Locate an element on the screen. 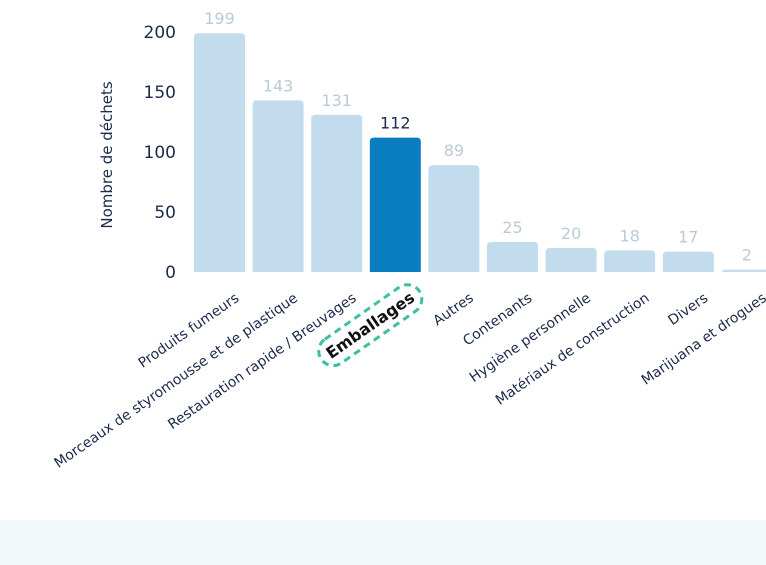  category-label-group: Produits fumeurs is located at coordinates (189, 330).